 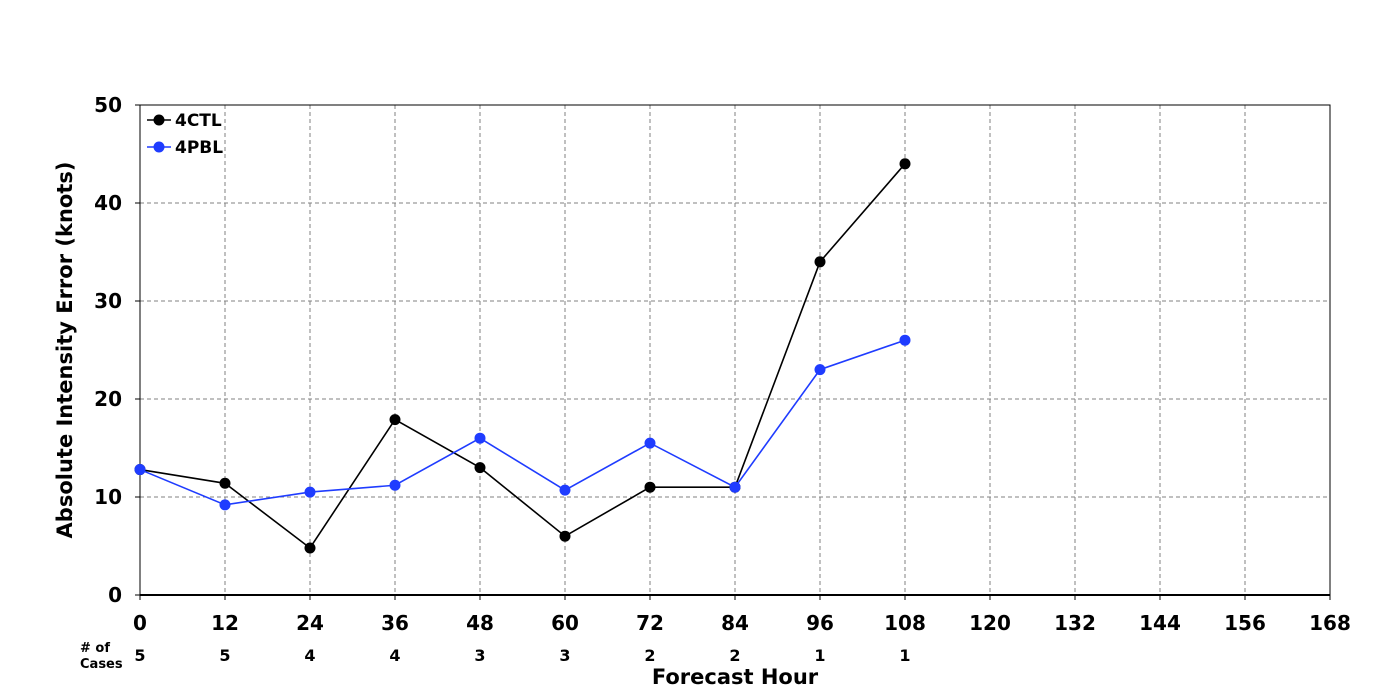 I want to click on x-tick-label: 132, so click(x=1075, y=623).